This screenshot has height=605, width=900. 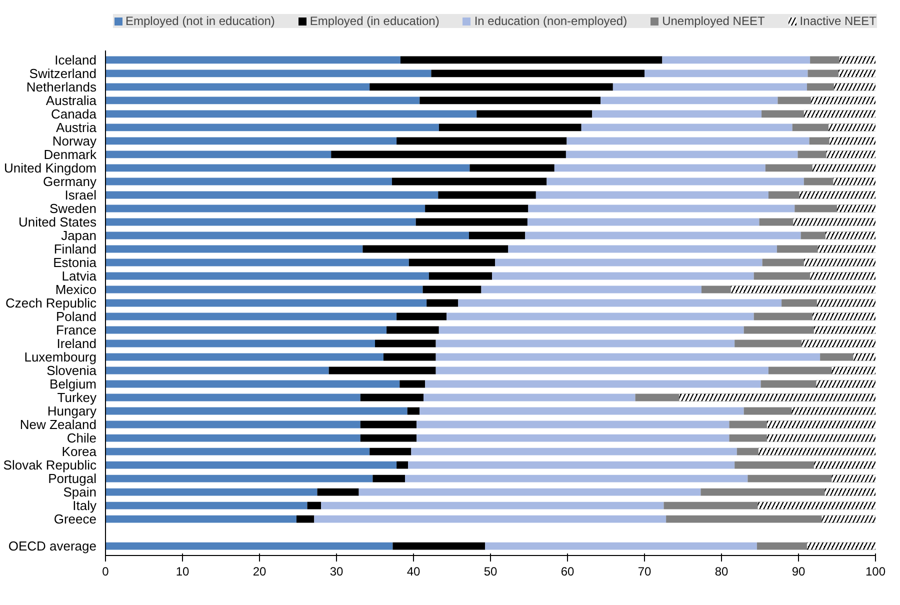 I want to click on legend-label: Unemployed NEET, so click(x=713, y=21).